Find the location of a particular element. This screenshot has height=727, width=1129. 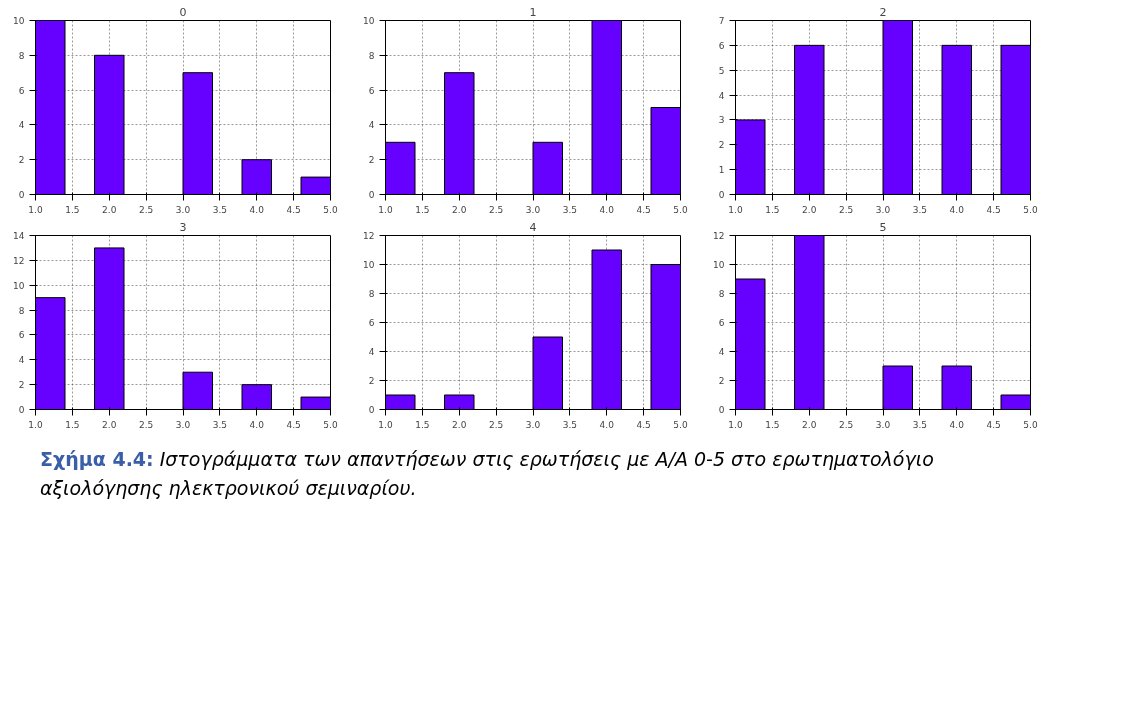

chart-title: 3 is located at coordinates (183, 227).